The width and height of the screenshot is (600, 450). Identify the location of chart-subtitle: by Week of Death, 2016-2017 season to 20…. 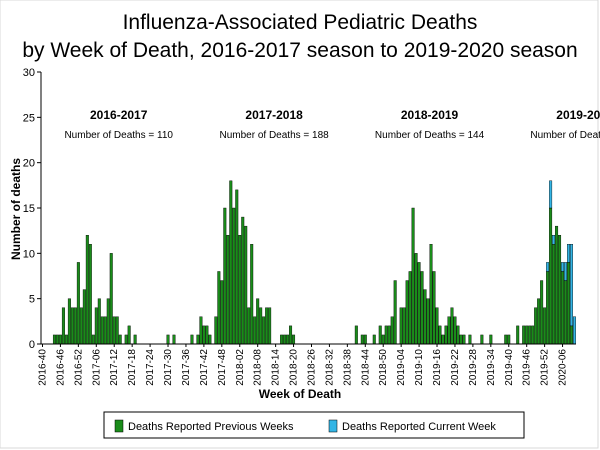
(299, 50).